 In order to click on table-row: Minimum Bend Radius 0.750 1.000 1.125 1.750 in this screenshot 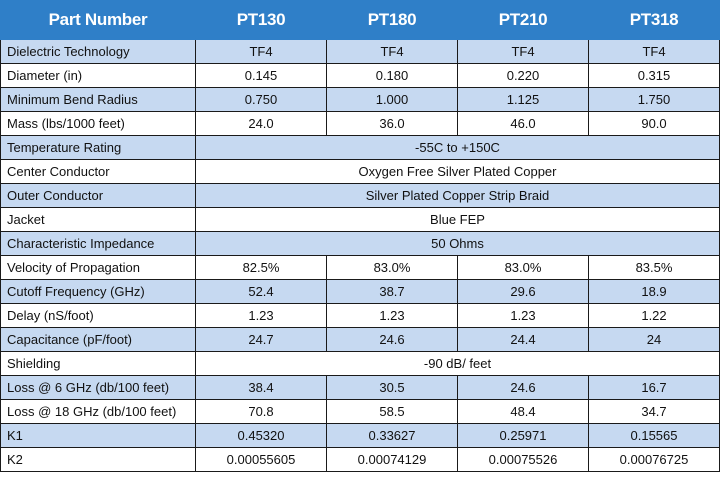, I will do `click(360, 99)`.